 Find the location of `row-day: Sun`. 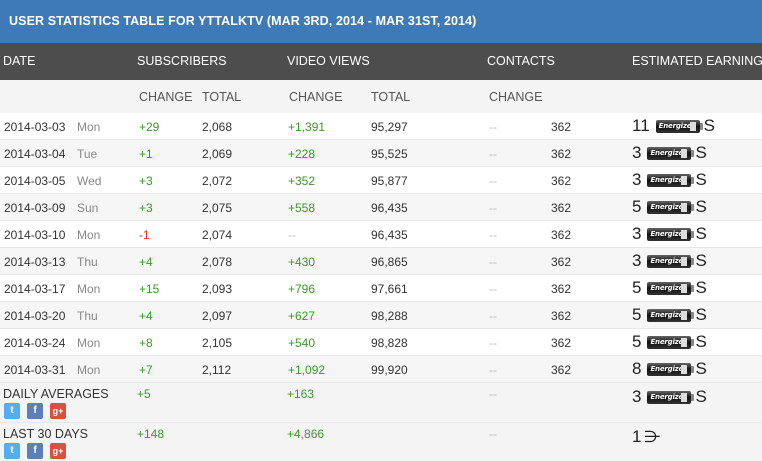

row-day: Sun is located at coordinates (88, 208).